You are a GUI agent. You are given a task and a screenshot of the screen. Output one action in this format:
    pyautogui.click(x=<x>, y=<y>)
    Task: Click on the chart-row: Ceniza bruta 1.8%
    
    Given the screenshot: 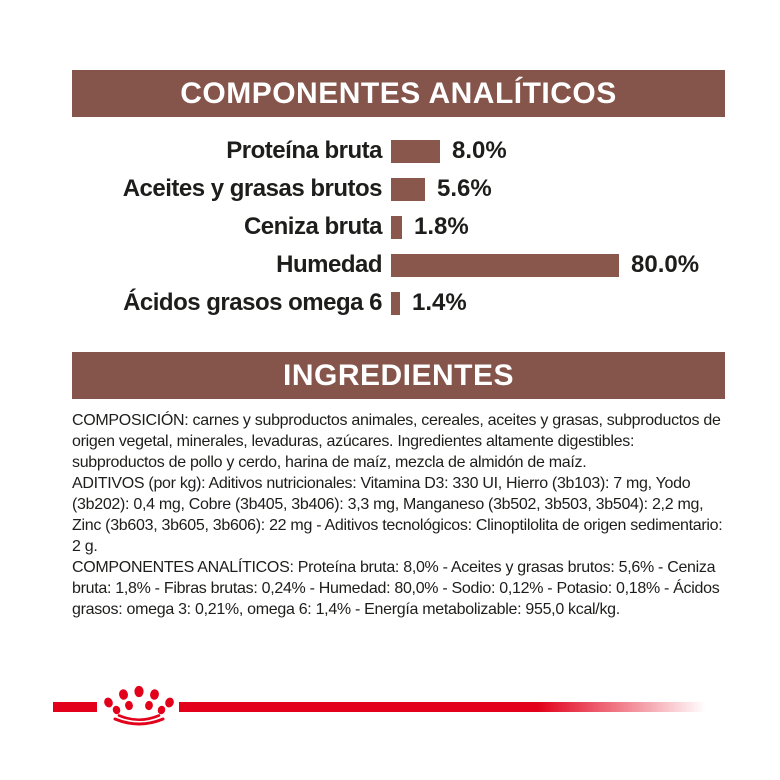 What is the action you would take?
    pyautogui.click(x=390, y=227)
    